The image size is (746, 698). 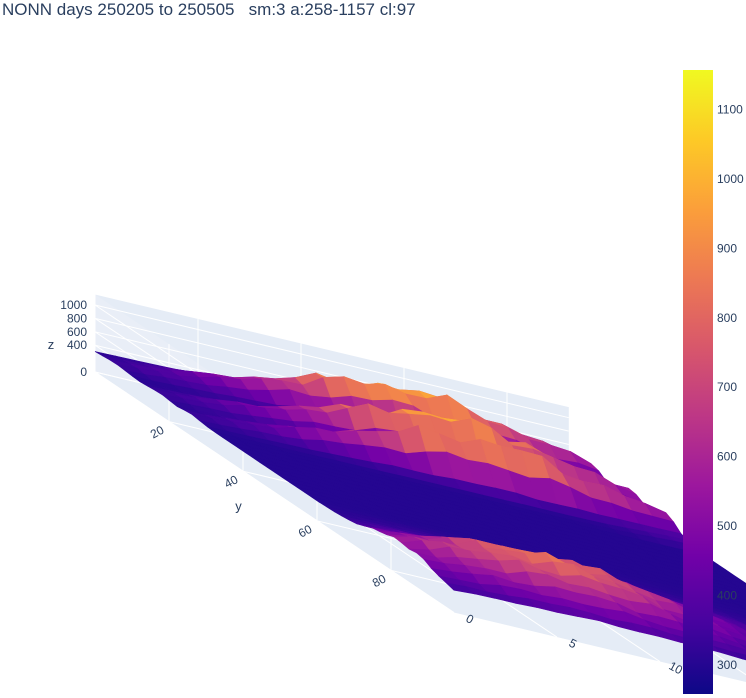 I want to click on x-tick-label: 10, so click(x=676, y=668).